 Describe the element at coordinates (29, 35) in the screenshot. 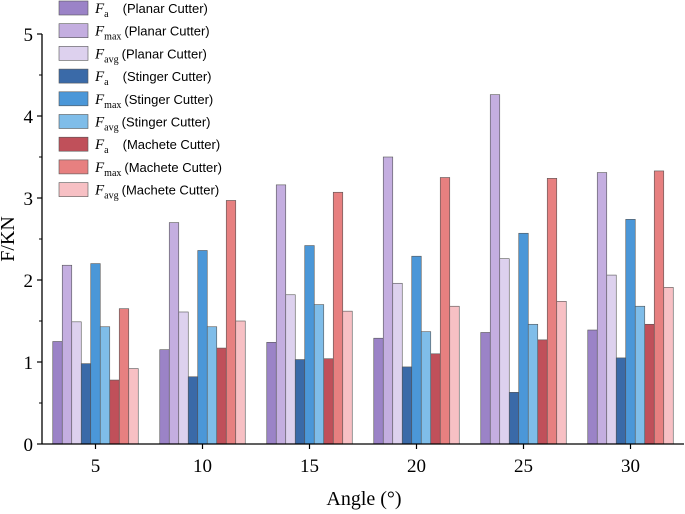

I see `y-tick-label: 5` at that location.